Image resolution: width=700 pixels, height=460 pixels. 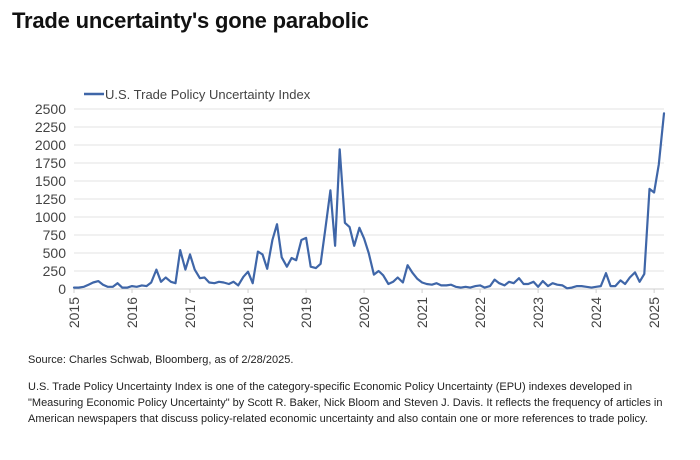 What do you see at coordinates (50, 163) in the screenshot?
I see `y-tick-label: 1750` at bounding box center [50, 163].